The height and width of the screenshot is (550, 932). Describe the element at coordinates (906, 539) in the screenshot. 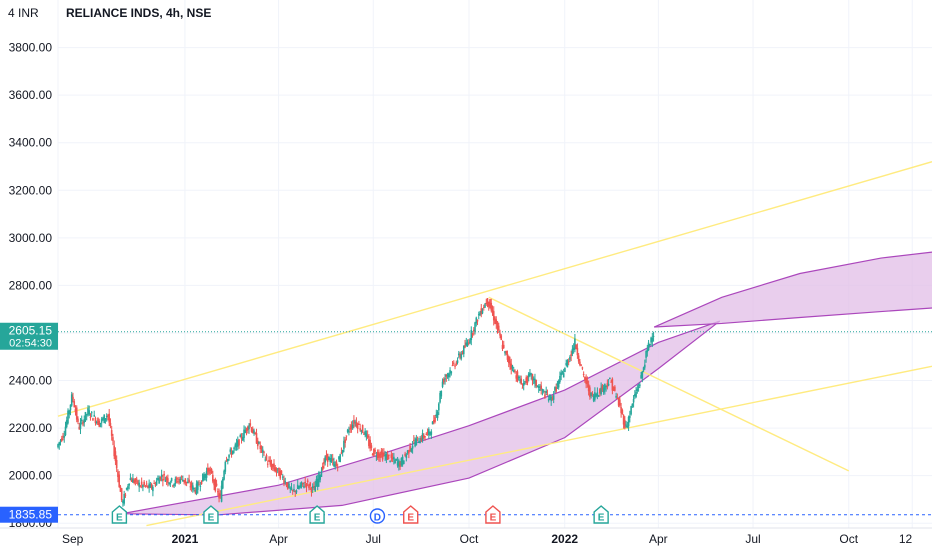

I see `x-tick-label: 12` at that location.